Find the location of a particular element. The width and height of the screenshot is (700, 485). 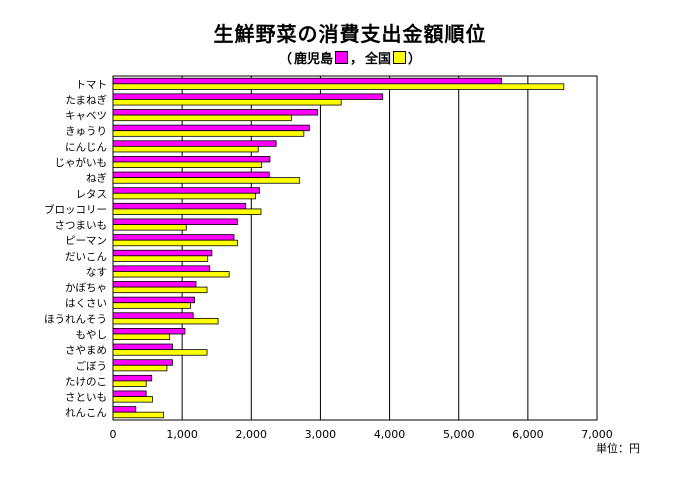

y-category-label: さといも is located at coordinates (86, 398).